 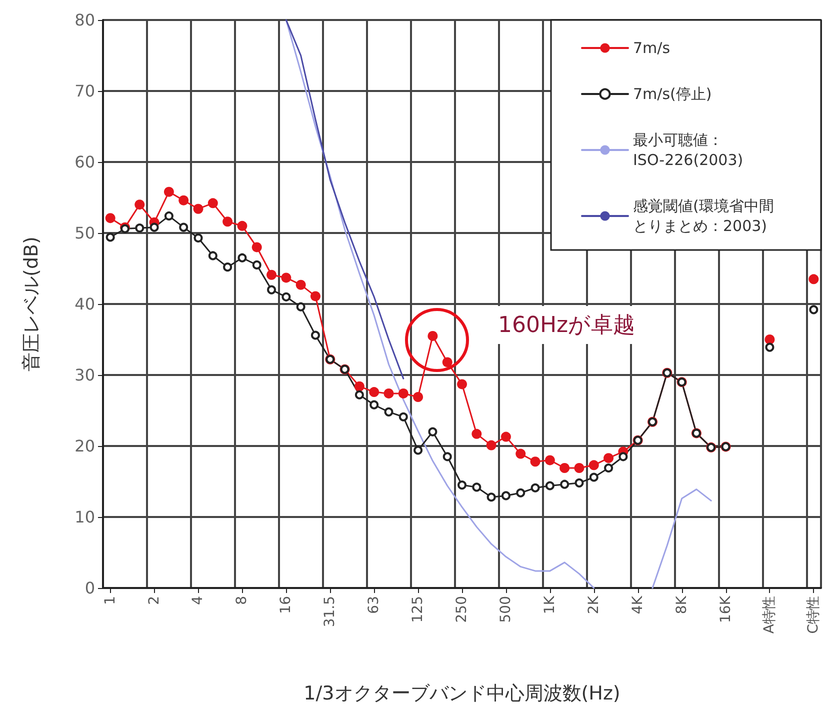 What do you see at coordinates (726, 609) in the screenshot?
I see `x-tick-label: 16K` at bounding box center [726, 609].